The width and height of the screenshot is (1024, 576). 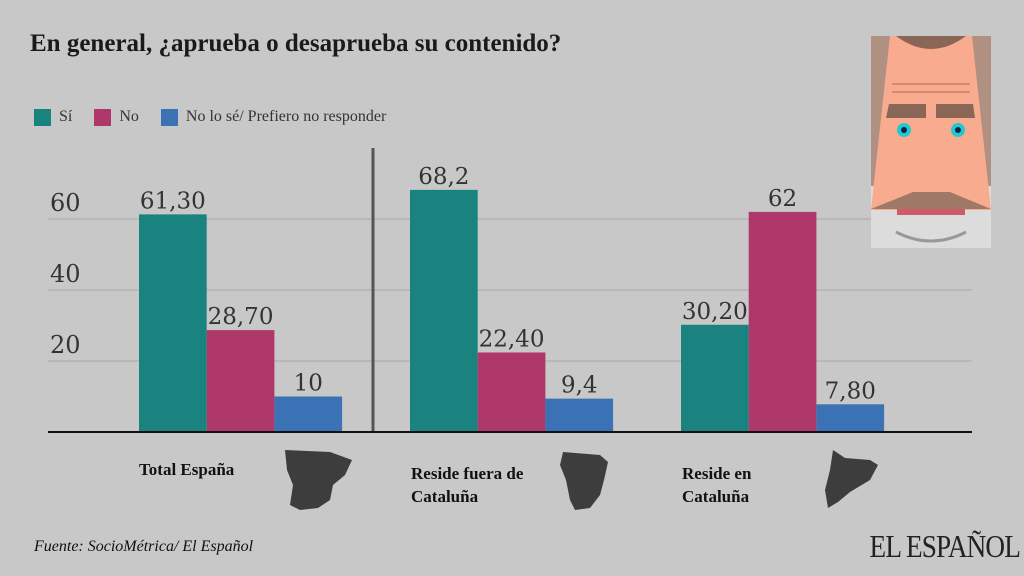 I want to click on legend-item-nsnc: No lo sé/ Prefiero no responder, so click(x=273, y=117).